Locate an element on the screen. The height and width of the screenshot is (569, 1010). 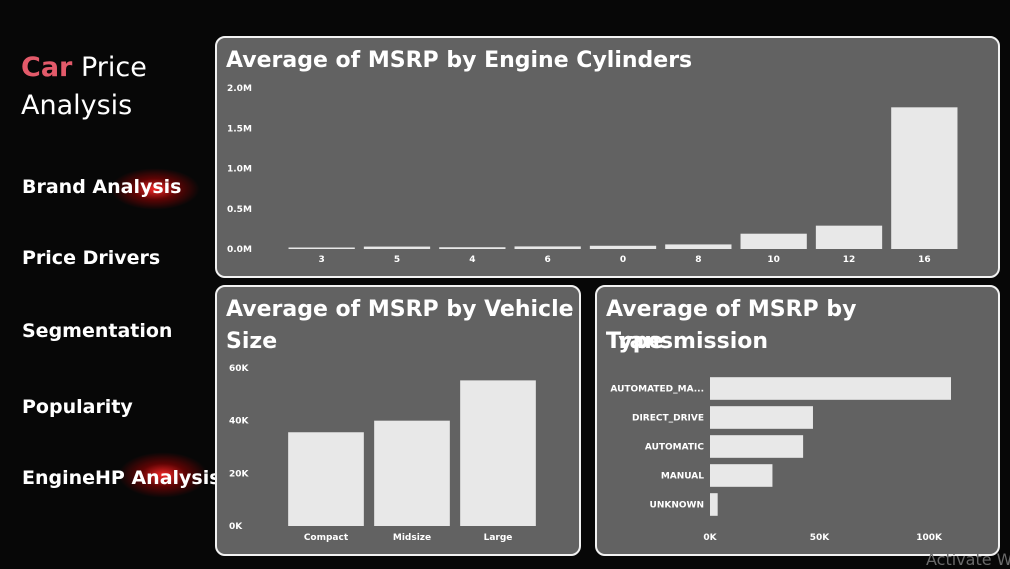
nav-popularity: Popularity is located at coordinates (77, 407).